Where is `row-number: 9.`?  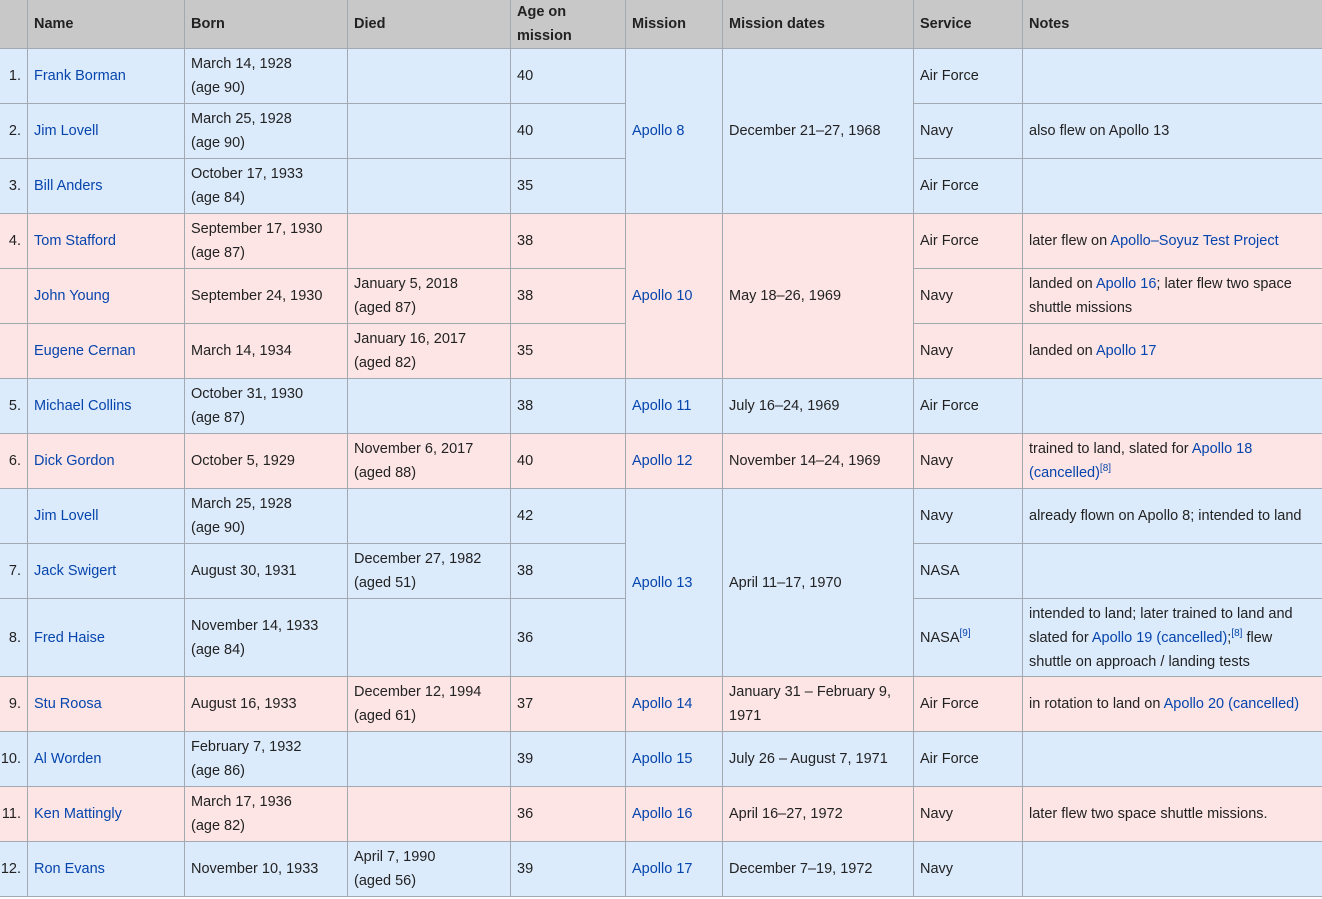
row-number: 9. is located at coordinates (14, 704).